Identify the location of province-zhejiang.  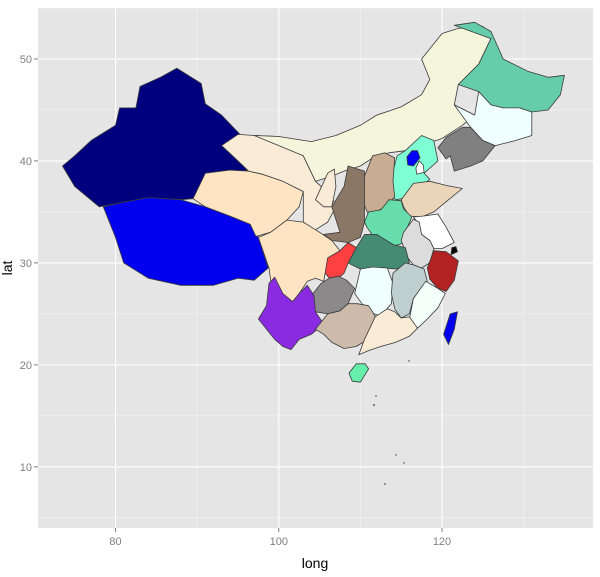
(442, 271).